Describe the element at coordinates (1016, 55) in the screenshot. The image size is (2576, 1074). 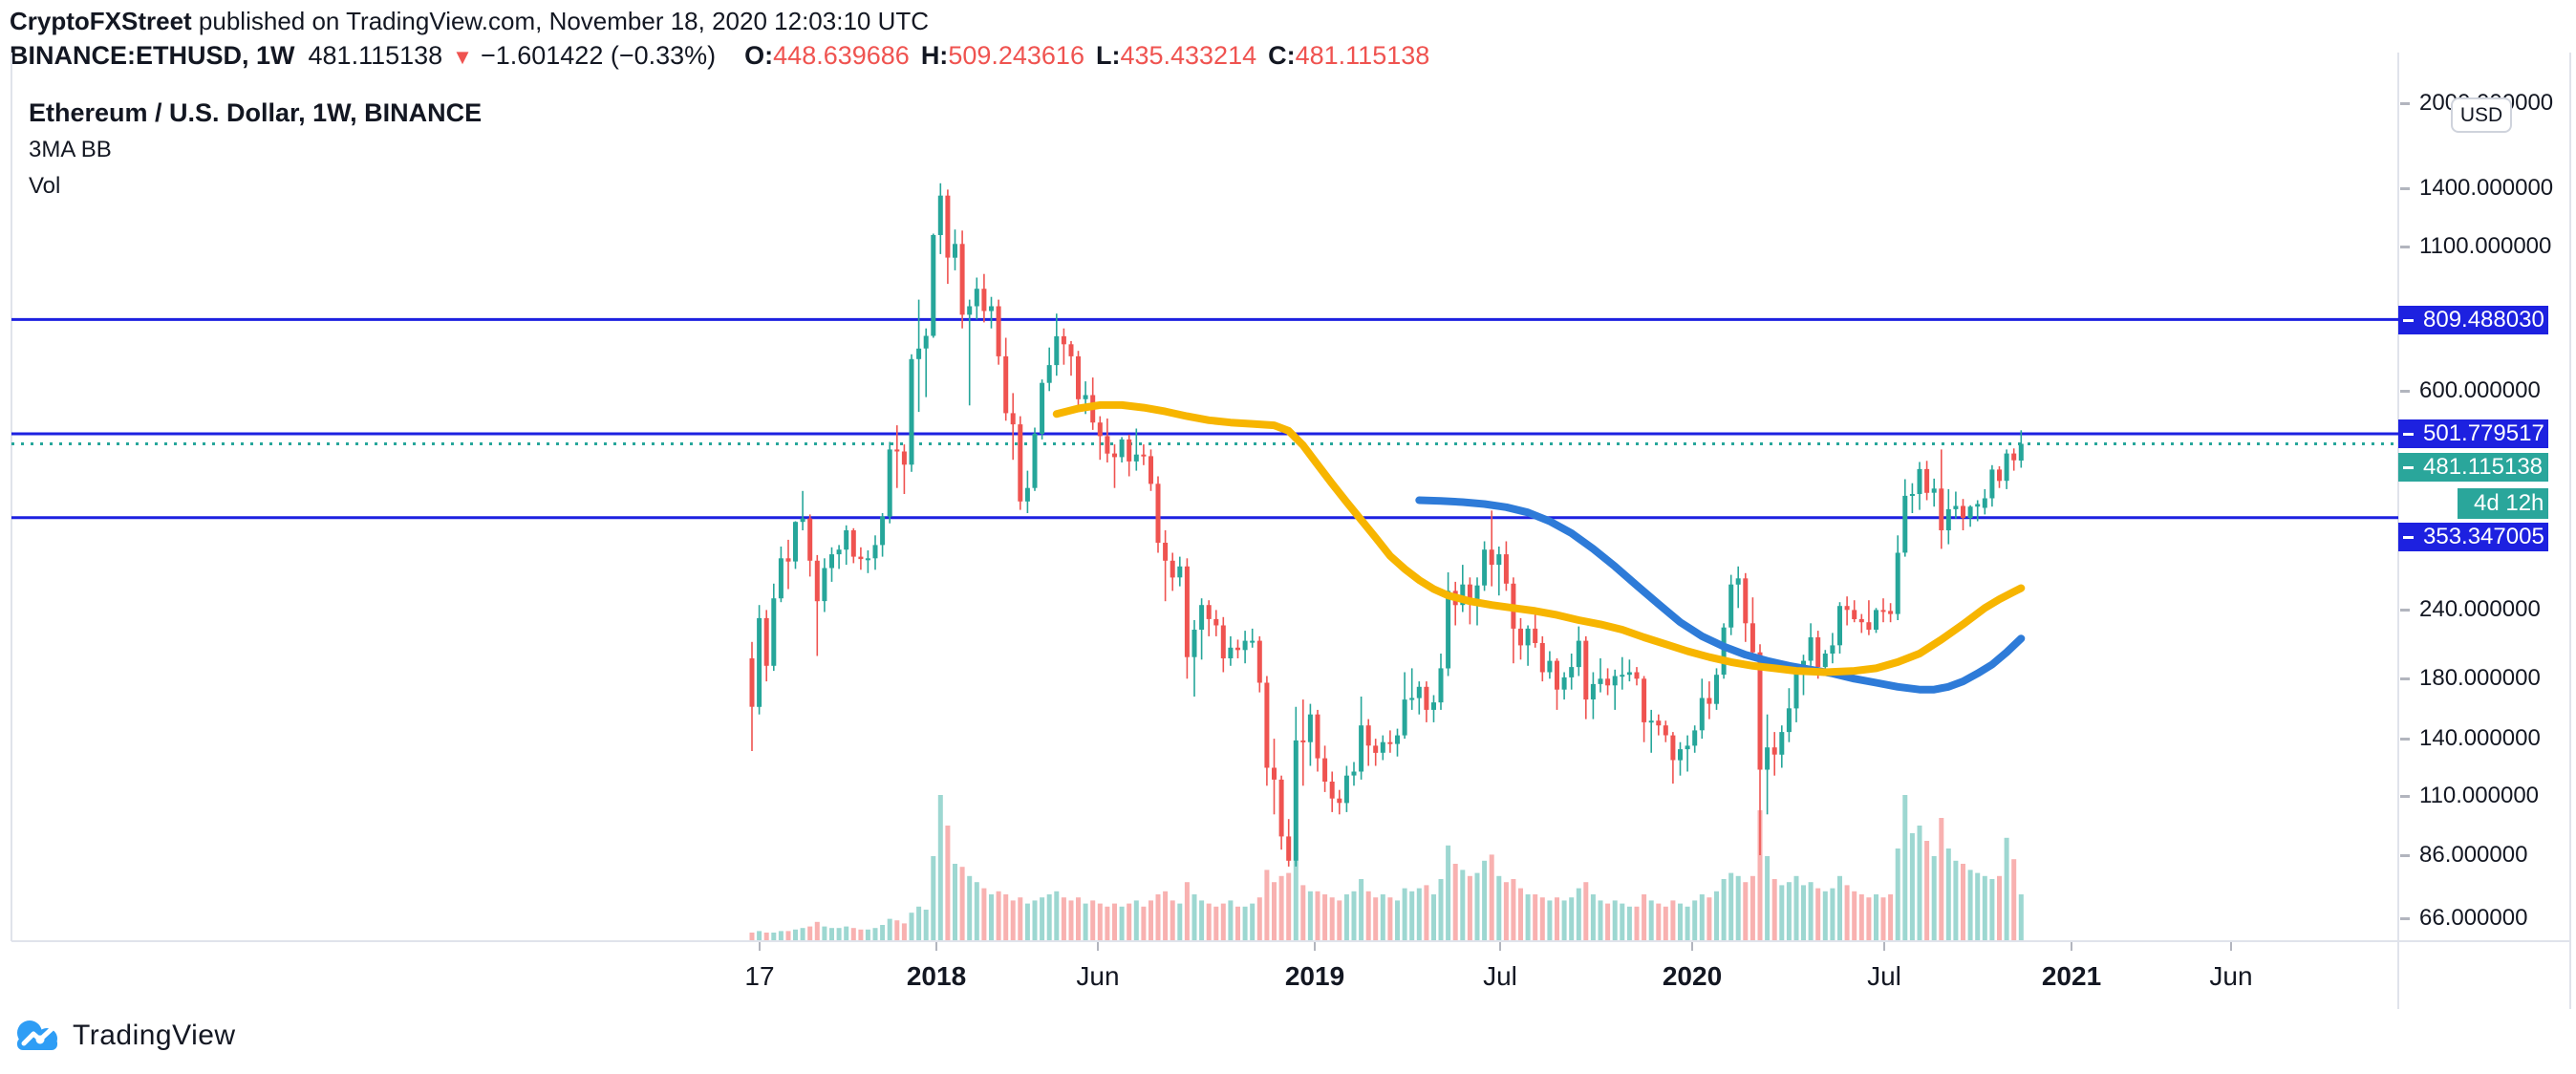
I see `high-value: 509.243616` at that location.